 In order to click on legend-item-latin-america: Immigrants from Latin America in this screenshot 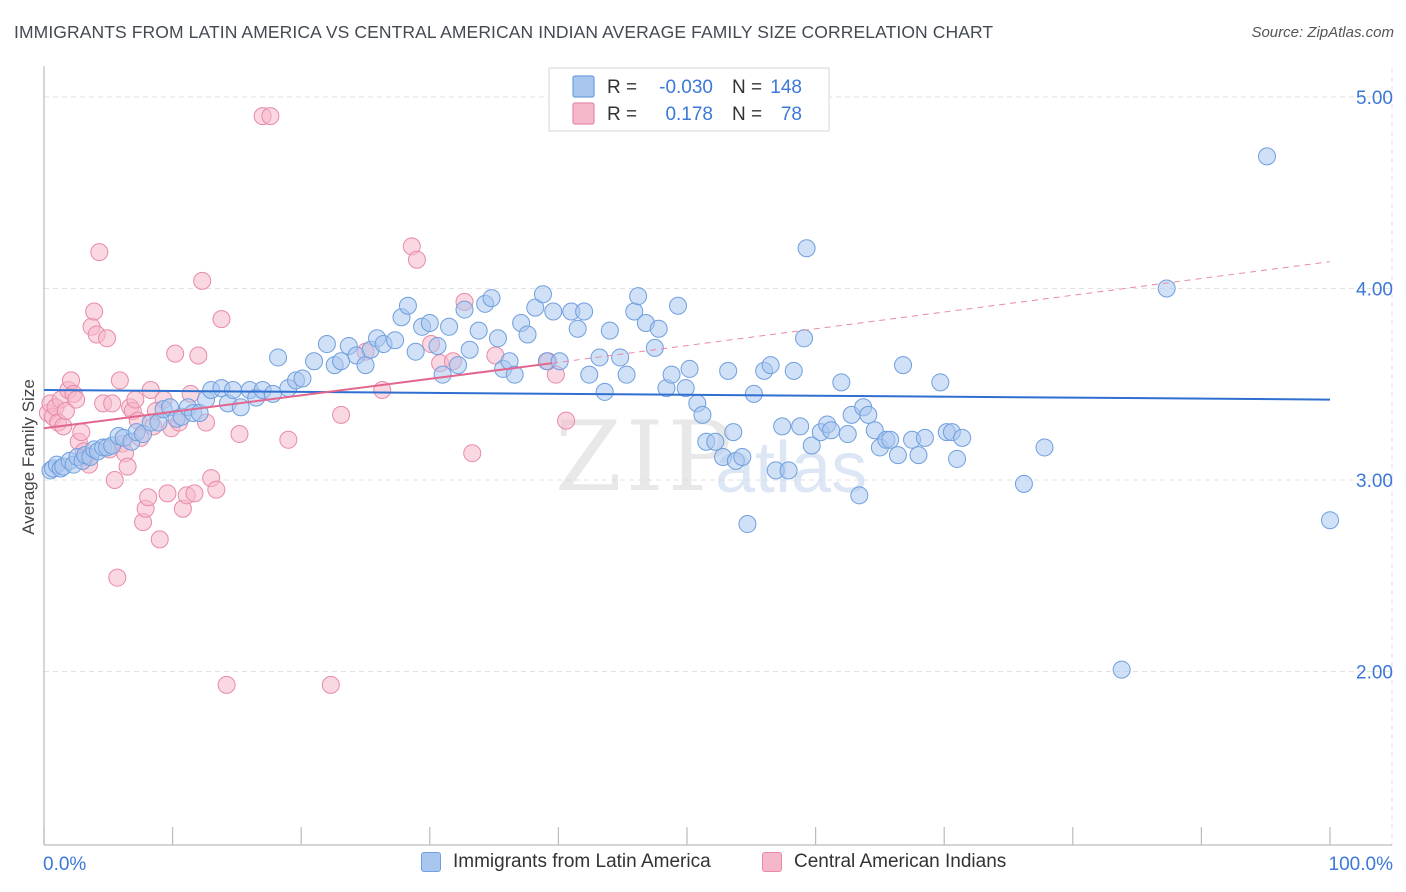, I will do `click(566, 862)`.